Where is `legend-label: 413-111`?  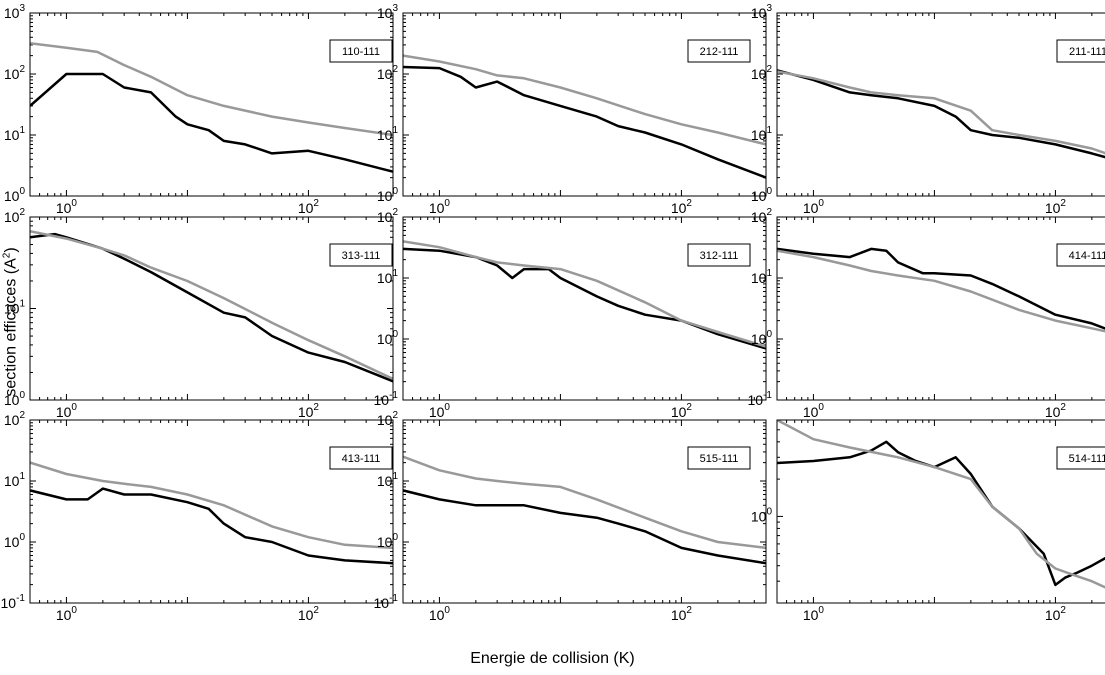
legend-label: 413-111 is located at coordinates (361, 459).